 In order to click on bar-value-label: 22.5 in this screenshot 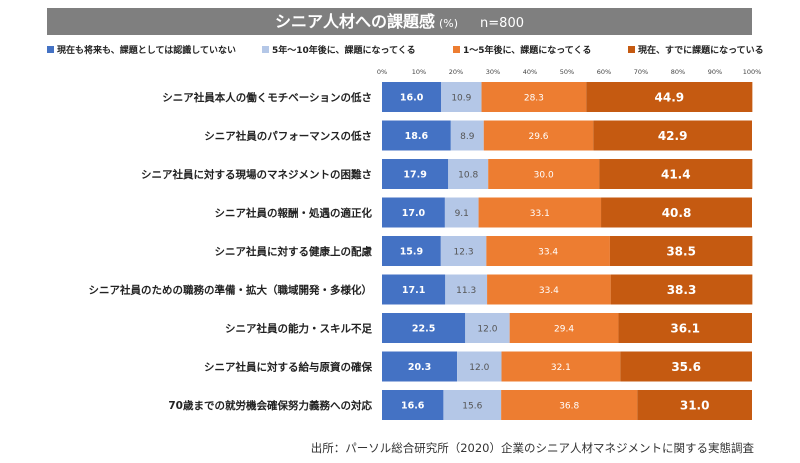, I will do `click(423, 329)`.